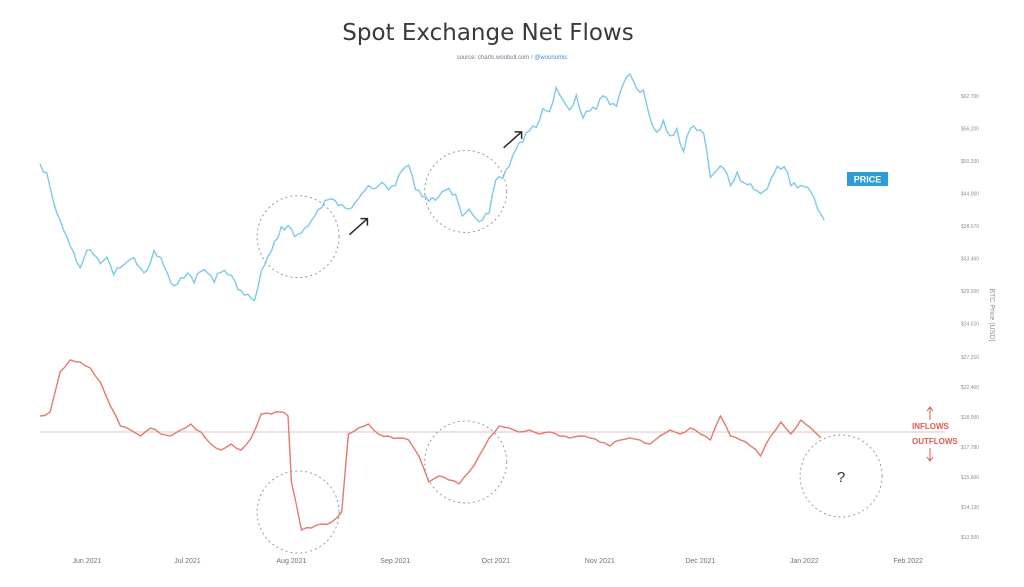 The height and width of the screenshot is (587, 1024). I want to click on x-tick-label: Jun 2021, so click(87, 561).